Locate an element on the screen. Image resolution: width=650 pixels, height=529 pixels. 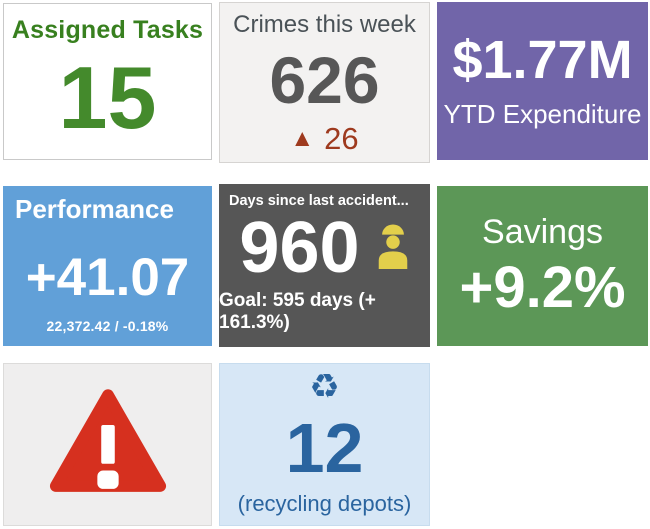
crimes-value: 626 is located at coordinates (324, 80).